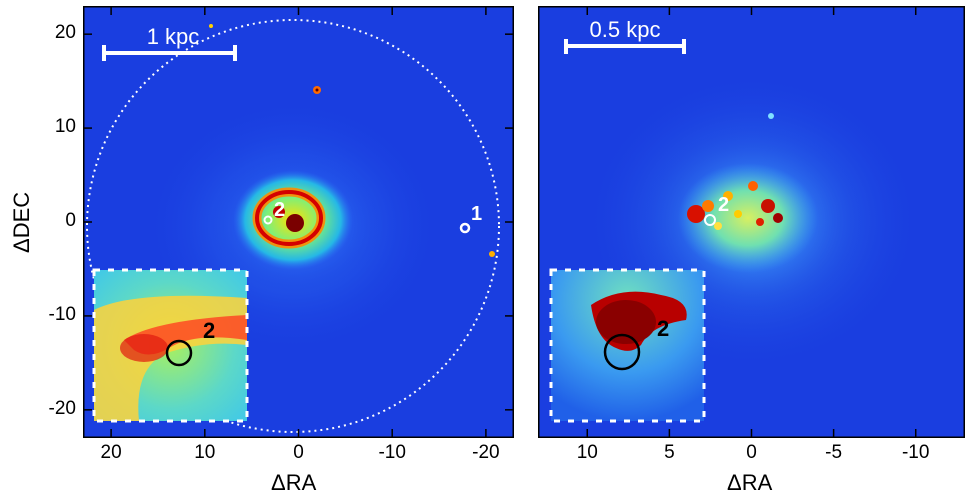 This screenshot has height=500, width=965. Describe the element at coordinates (294, 482) in the screenshot. I see `left-x-axis-title: ΔRA` at that location.